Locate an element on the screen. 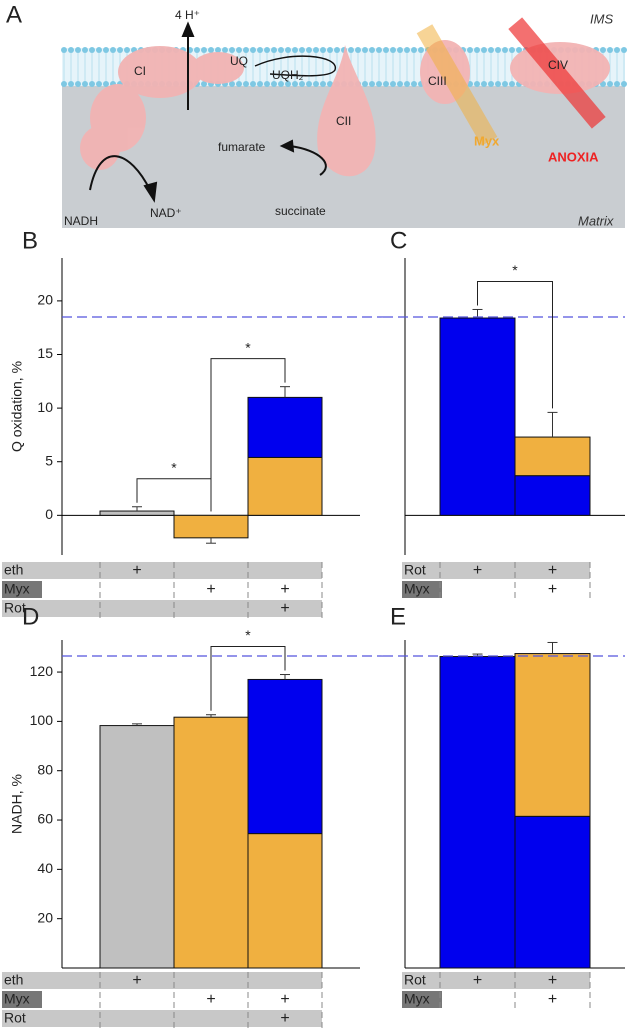 Image resolution: width=633 pixels, height=1029 pixels. nad-label: NAD⁺ is located at coordinates (166, 213).